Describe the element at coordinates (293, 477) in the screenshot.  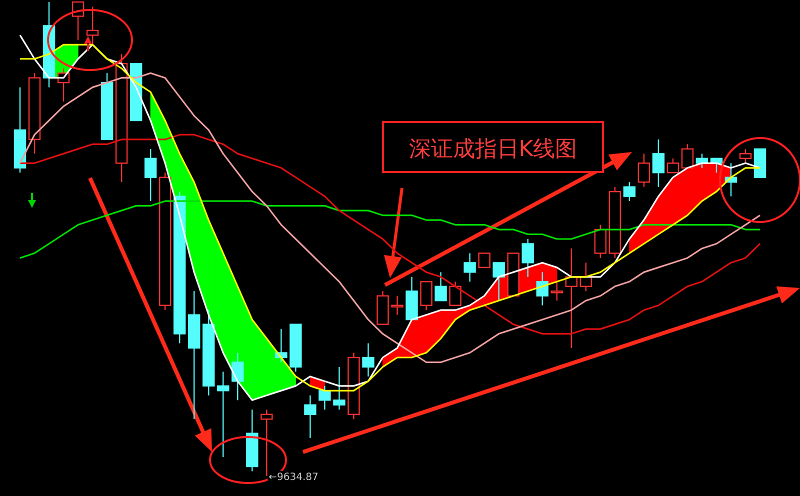
I see `annotation: ←9634.87` at that location.